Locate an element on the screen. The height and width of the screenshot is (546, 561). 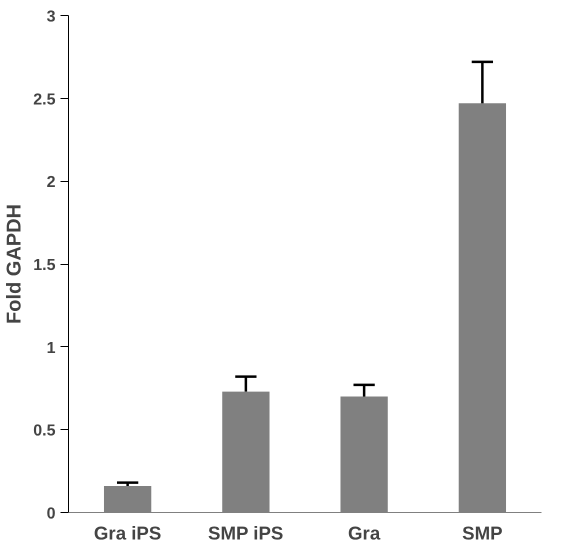
x-tick-label: SMP is located at coordinates (482, 533).